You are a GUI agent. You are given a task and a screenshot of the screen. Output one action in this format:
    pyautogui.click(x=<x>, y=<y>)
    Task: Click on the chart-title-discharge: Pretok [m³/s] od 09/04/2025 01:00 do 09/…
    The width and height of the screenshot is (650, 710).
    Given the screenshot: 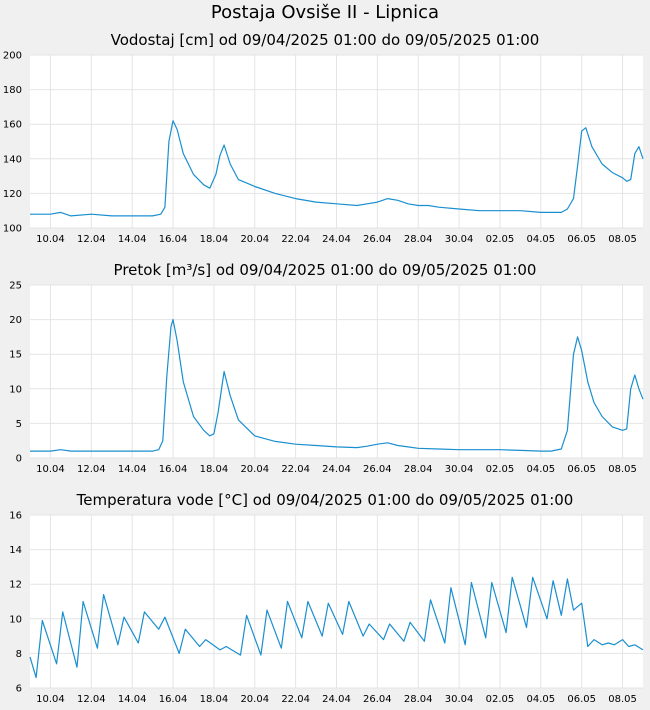 What is the action you would take?
    pyautogui.click(x=325, y=270)
    